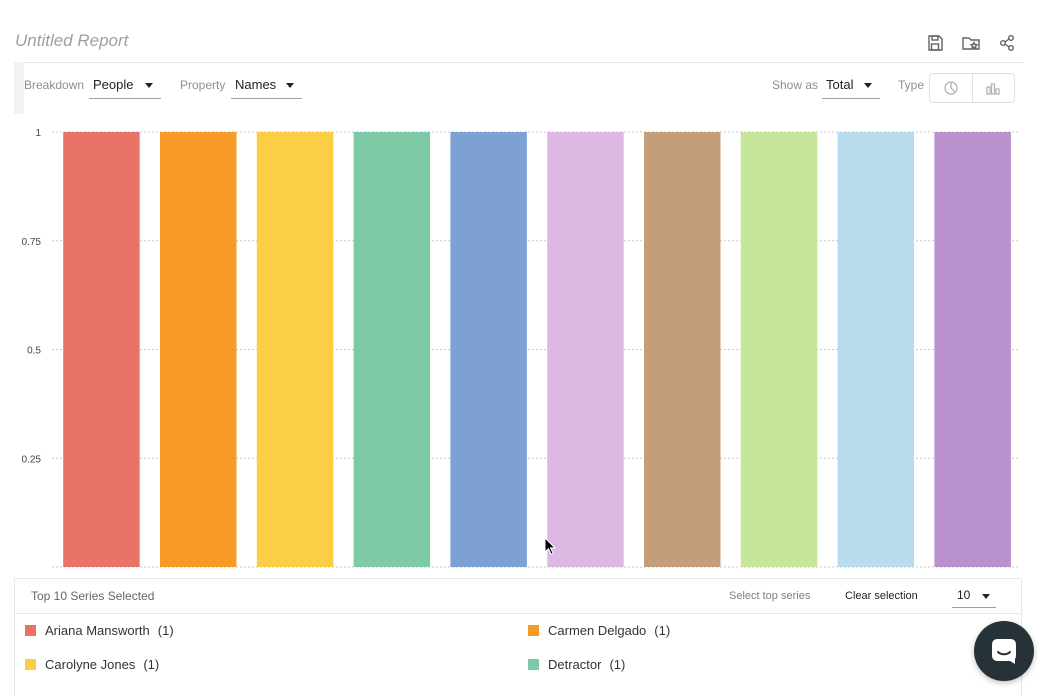  I want to click on report-header: Untitled Report, so click(519, 43).